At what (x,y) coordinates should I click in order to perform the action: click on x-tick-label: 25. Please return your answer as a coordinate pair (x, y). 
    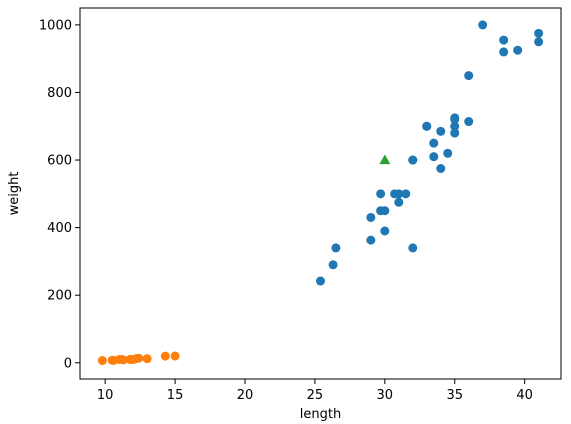
    Looking at the image, I should click on (315, 395).